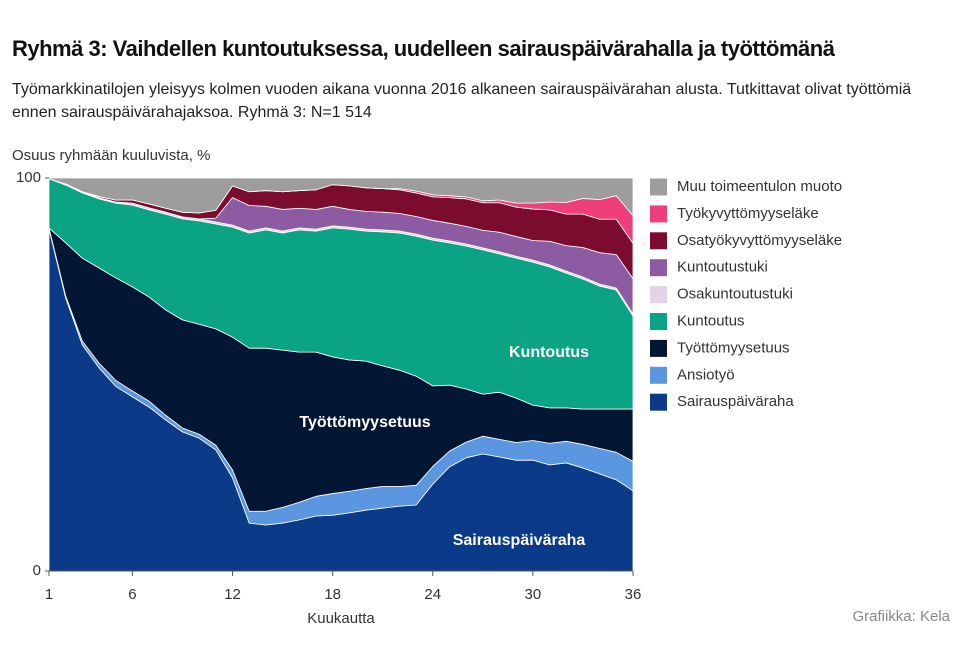 The height and width of the screenshot is (653, 960). Describe the element at coordinates (533, 594) in the screenshot. I see `x-tick-label: 30` at that location.